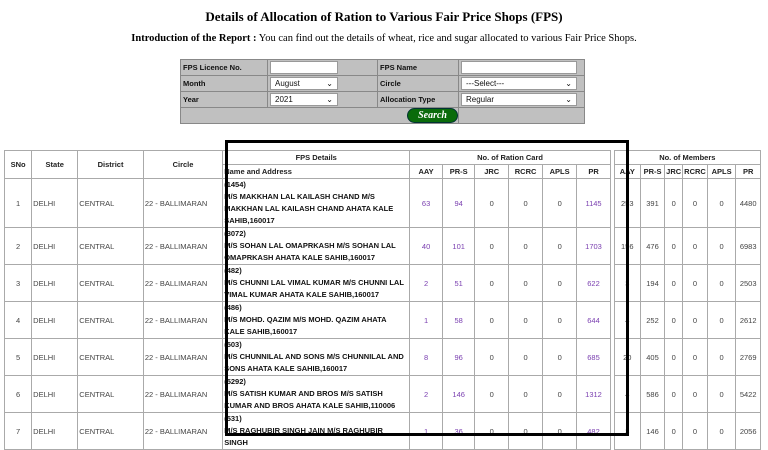 The height and width of the screenshot is (450, 768). I want to click on members-col-aay: AAY, so click(627, 171).